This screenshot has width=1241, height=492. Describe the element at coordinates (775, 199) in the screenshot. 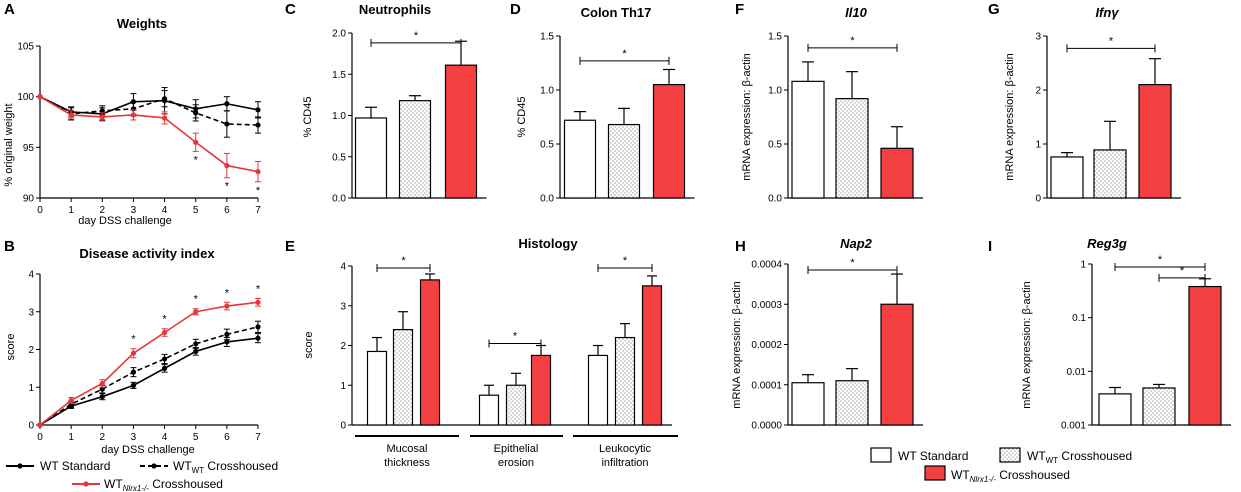

I see `chart-F-y-tick-label: 0.0` at that location.